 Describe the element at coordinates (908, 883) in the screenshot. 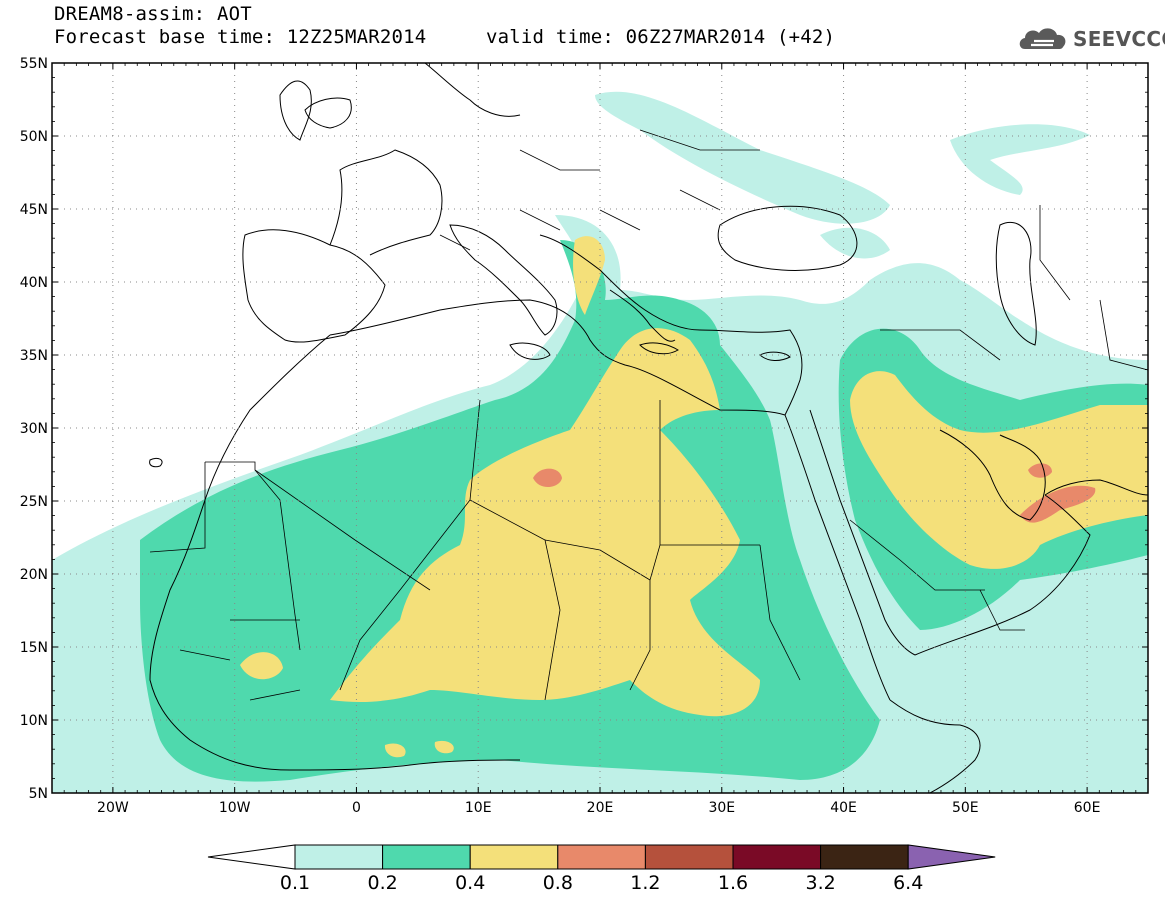

I see `colorbar-label: 6.4` at that location.